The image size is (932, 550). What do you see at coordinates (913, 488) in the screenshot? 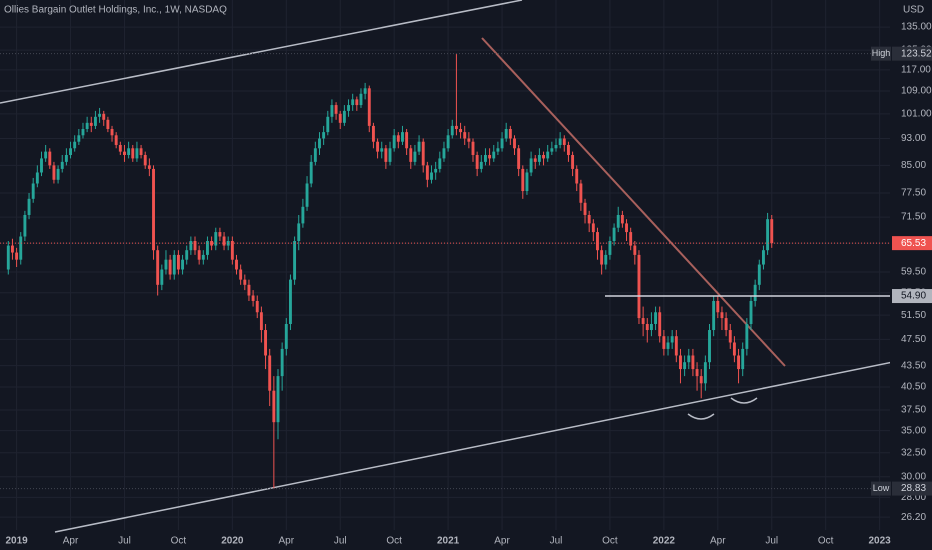
I see `low-value: 28.83` at bounding box center [913, 488].